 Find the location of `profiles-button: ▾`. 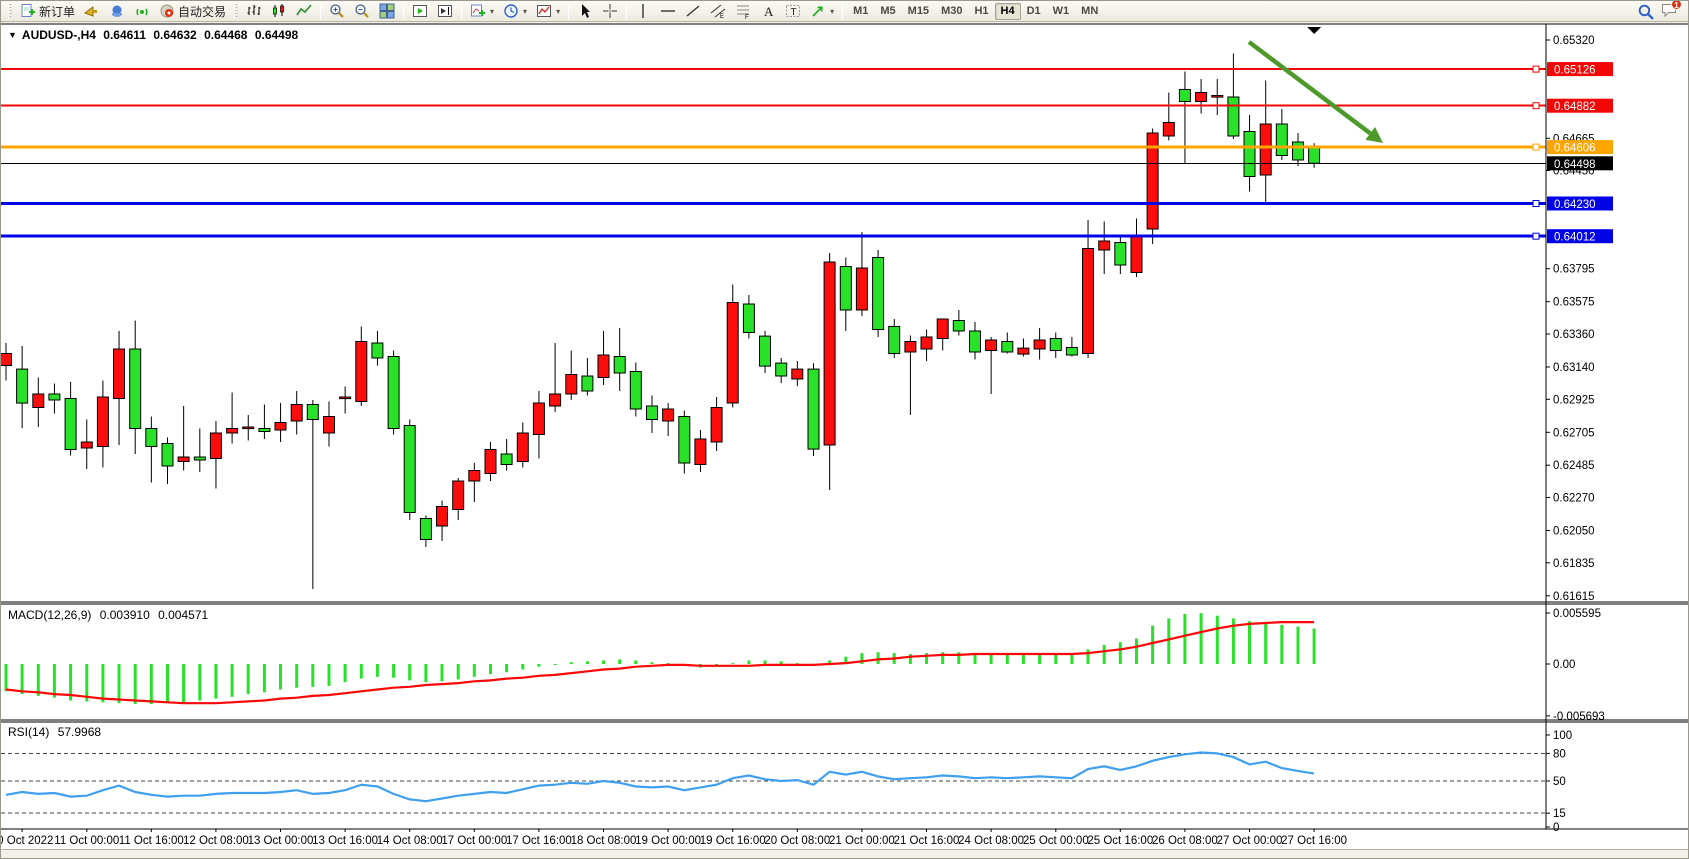

profiles-button: ▾ is located at coordinates (515, 11).